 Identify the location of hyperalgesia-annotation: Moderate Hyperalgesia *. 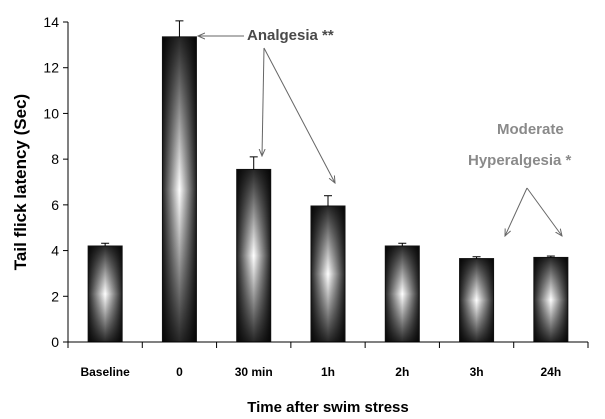
(520, 178).